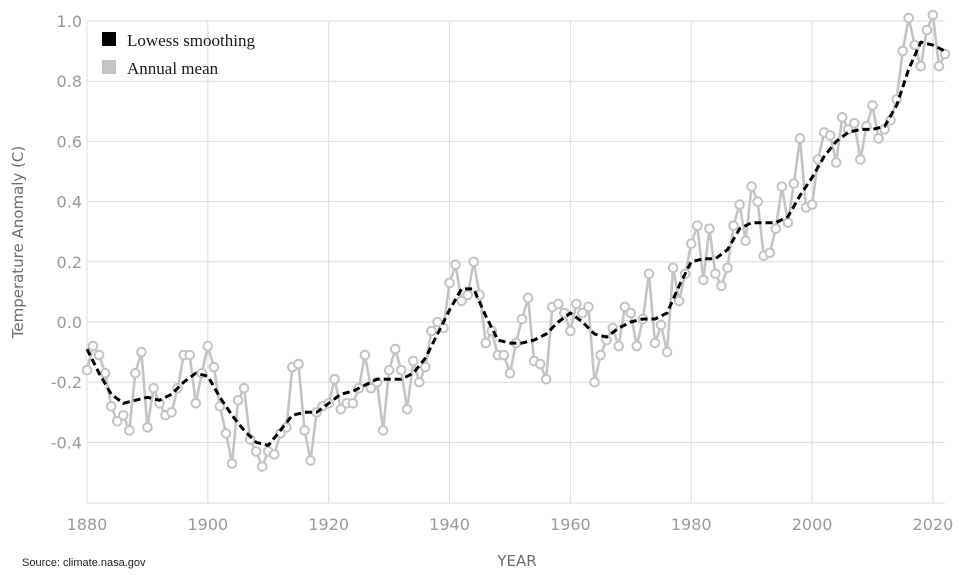 The height and width of the screenshot is (575, 960). I want to click on legend-label-lowess: Lowess smoothing, so click(191, 40).